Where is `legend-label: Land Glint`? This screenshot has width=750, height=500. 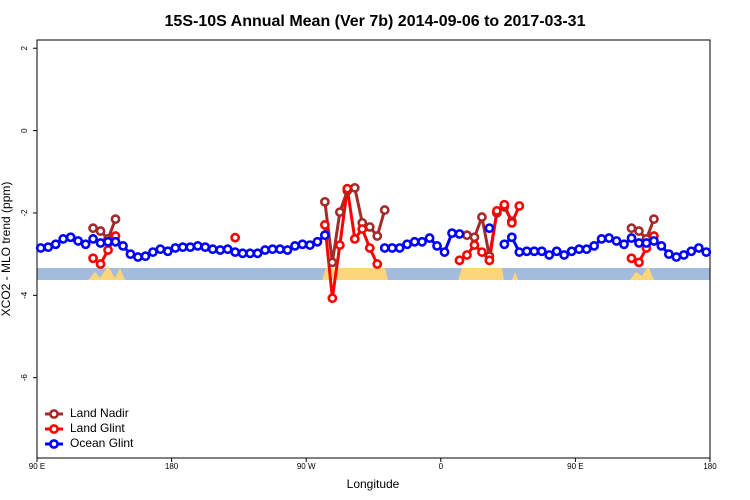 legend-label: Land Glint is located at coordinates (97, 428).